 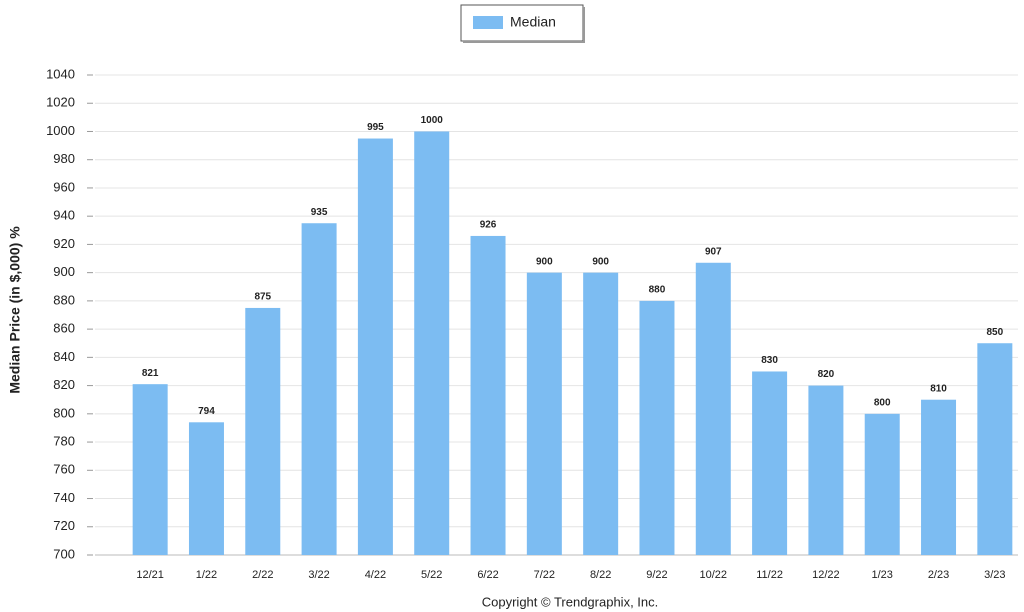 What do you see at coordinates (375, 575) in the screenshot?
I see `x-tick-label: 4/22` at bounding box center [375, 575].